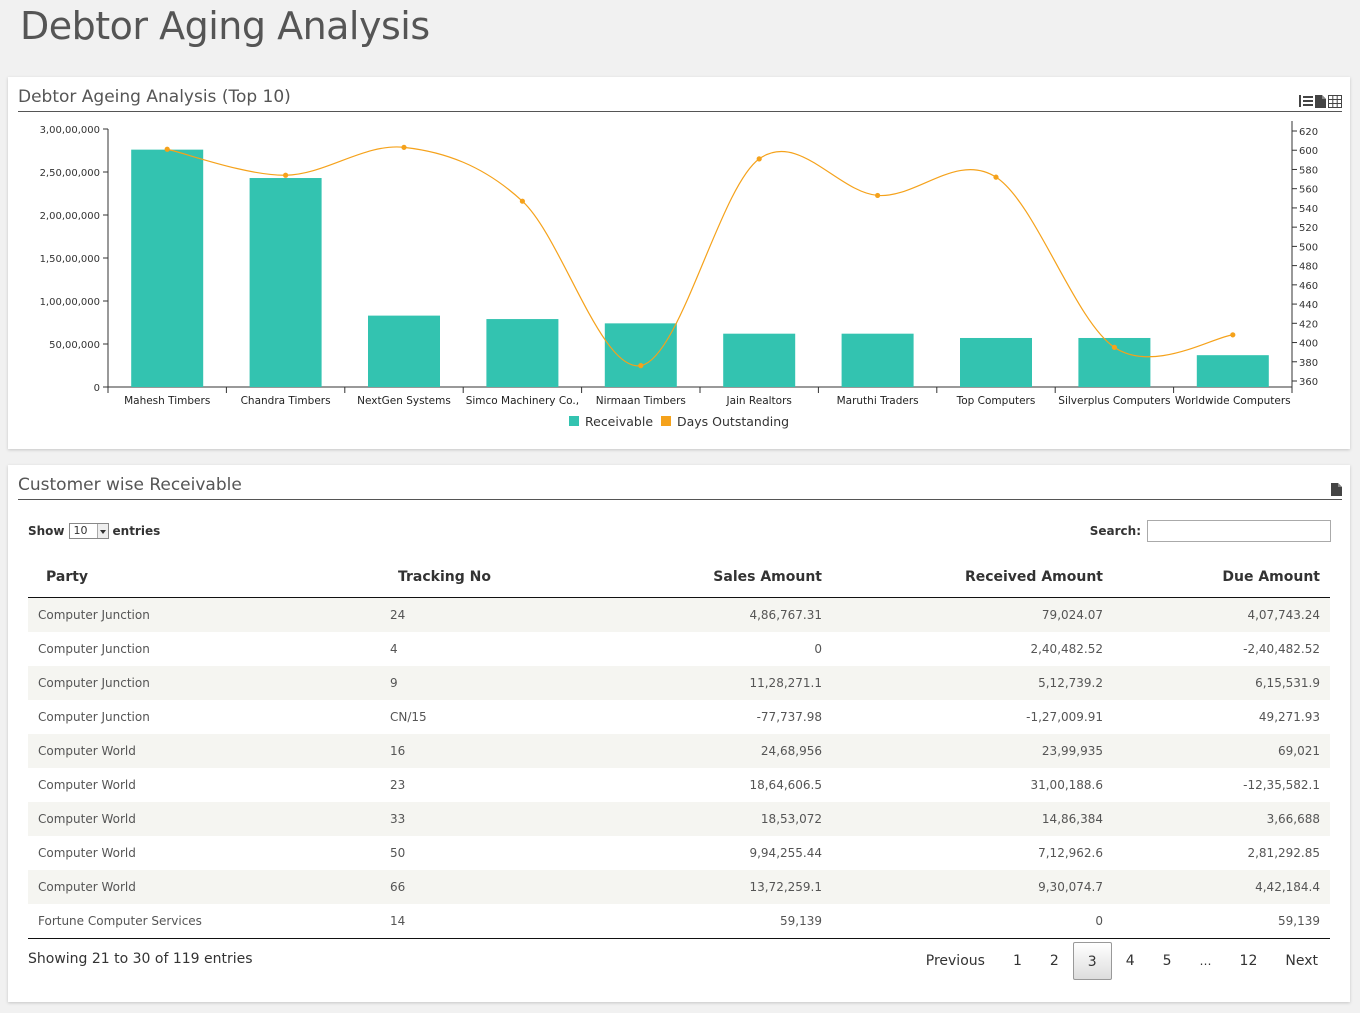 The height and width of the screenshot is (1013, 1360). Describe the element at coordinates (1221, 751) in the screenshot. I see `table-cell: 69,021` at that location.